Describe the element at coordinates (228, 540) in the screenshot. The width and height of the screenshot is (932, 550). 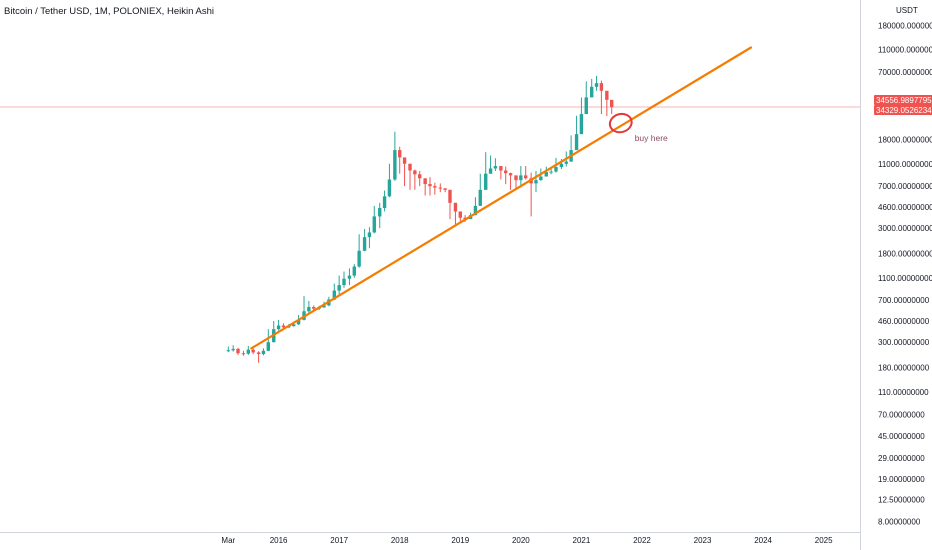
I see `time-tick-label: Mar` at that location.